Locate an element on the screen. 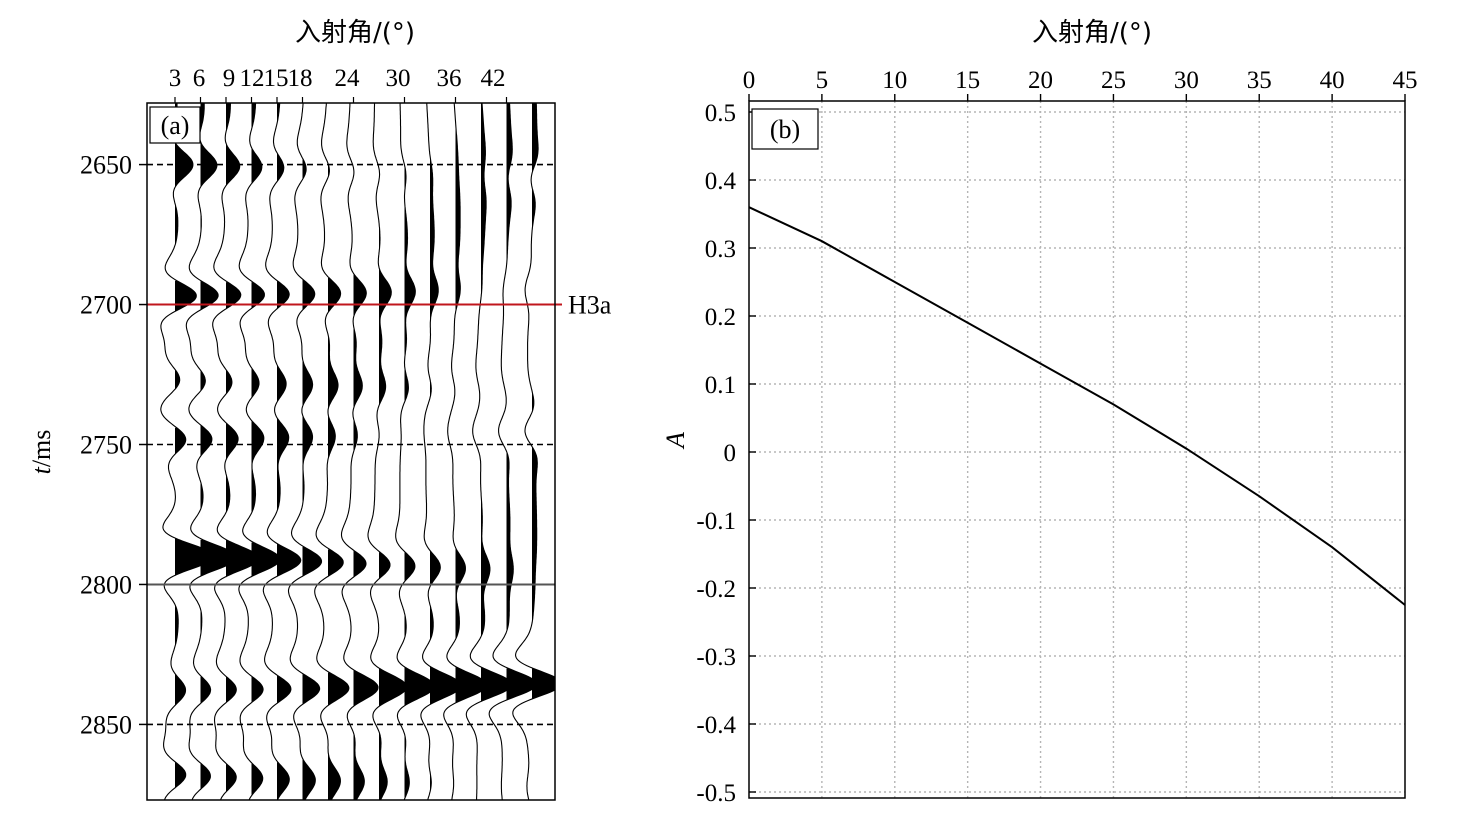 The image size is (1476, 819). panel-a-x-tick-label: 9 is located at coordinates (229, 78).